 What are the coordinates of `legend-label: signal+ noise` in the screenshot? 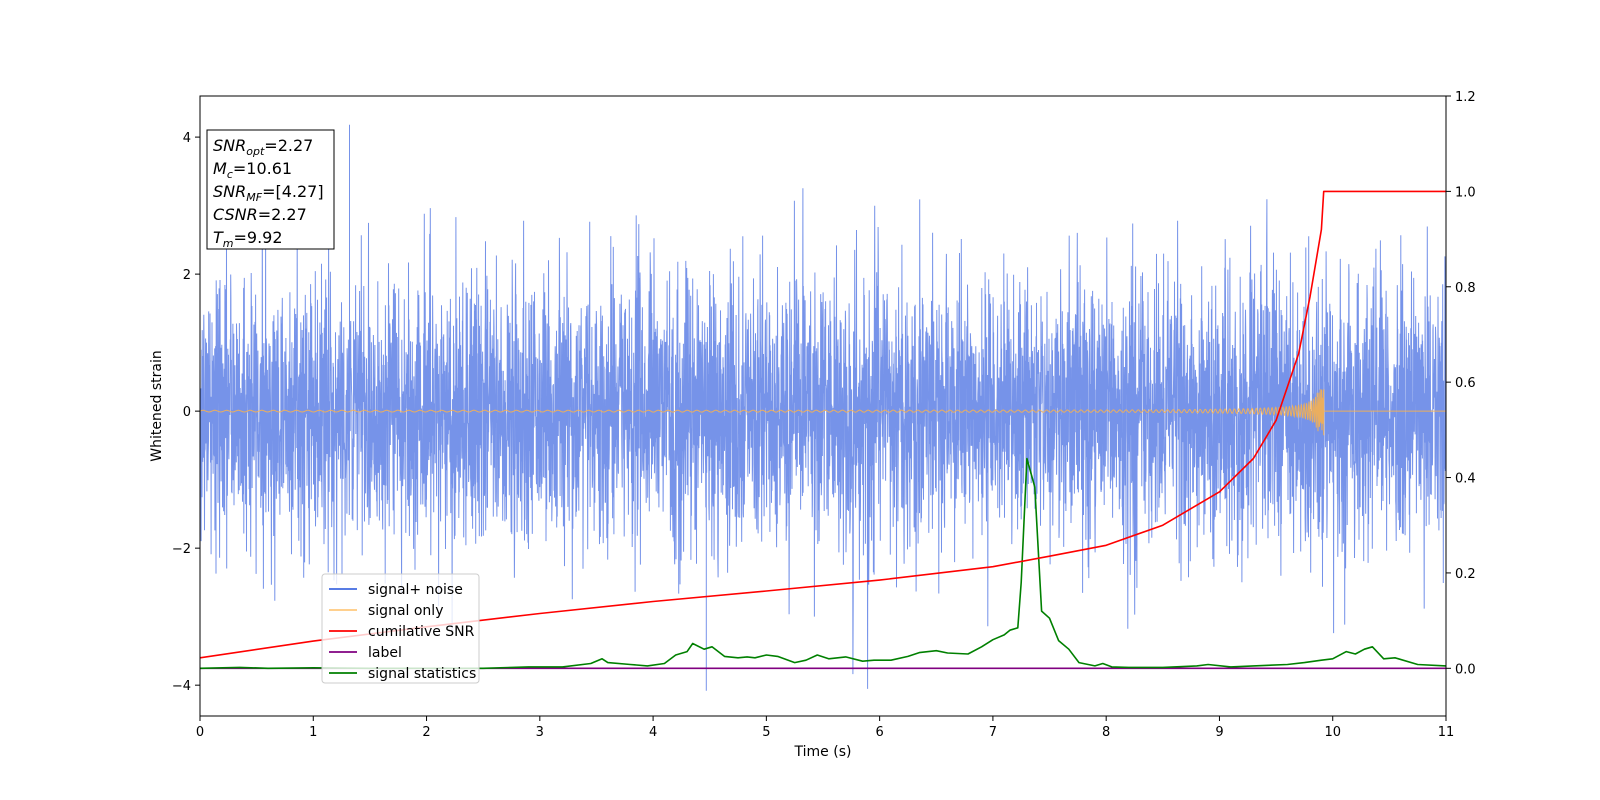 It's located at (415, 590).